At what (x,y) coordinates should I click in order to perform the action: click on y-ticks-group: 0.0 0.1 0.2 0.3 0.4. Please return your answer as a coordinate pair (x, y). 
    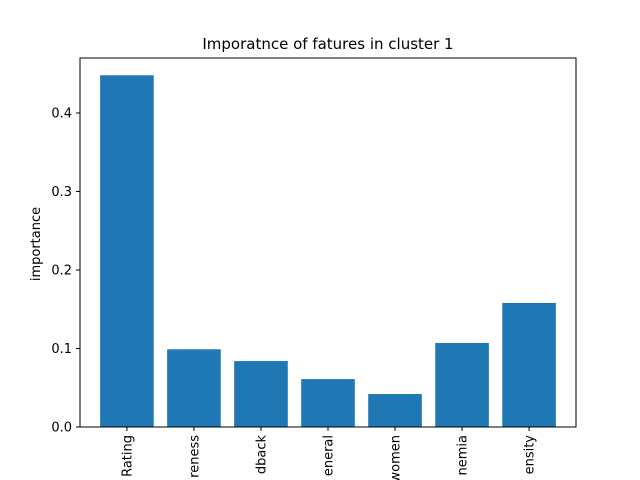
    Looking at the image, I should click on (65, 271).